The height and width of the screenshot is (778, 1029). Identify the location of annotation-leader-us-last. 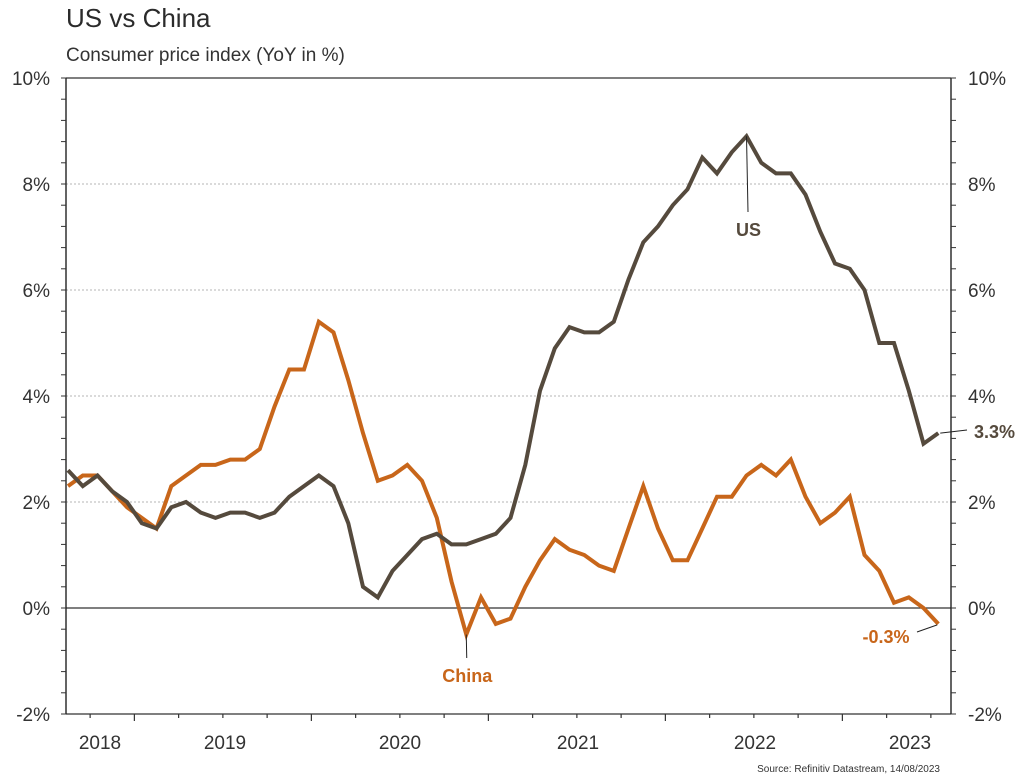
(954, 431).